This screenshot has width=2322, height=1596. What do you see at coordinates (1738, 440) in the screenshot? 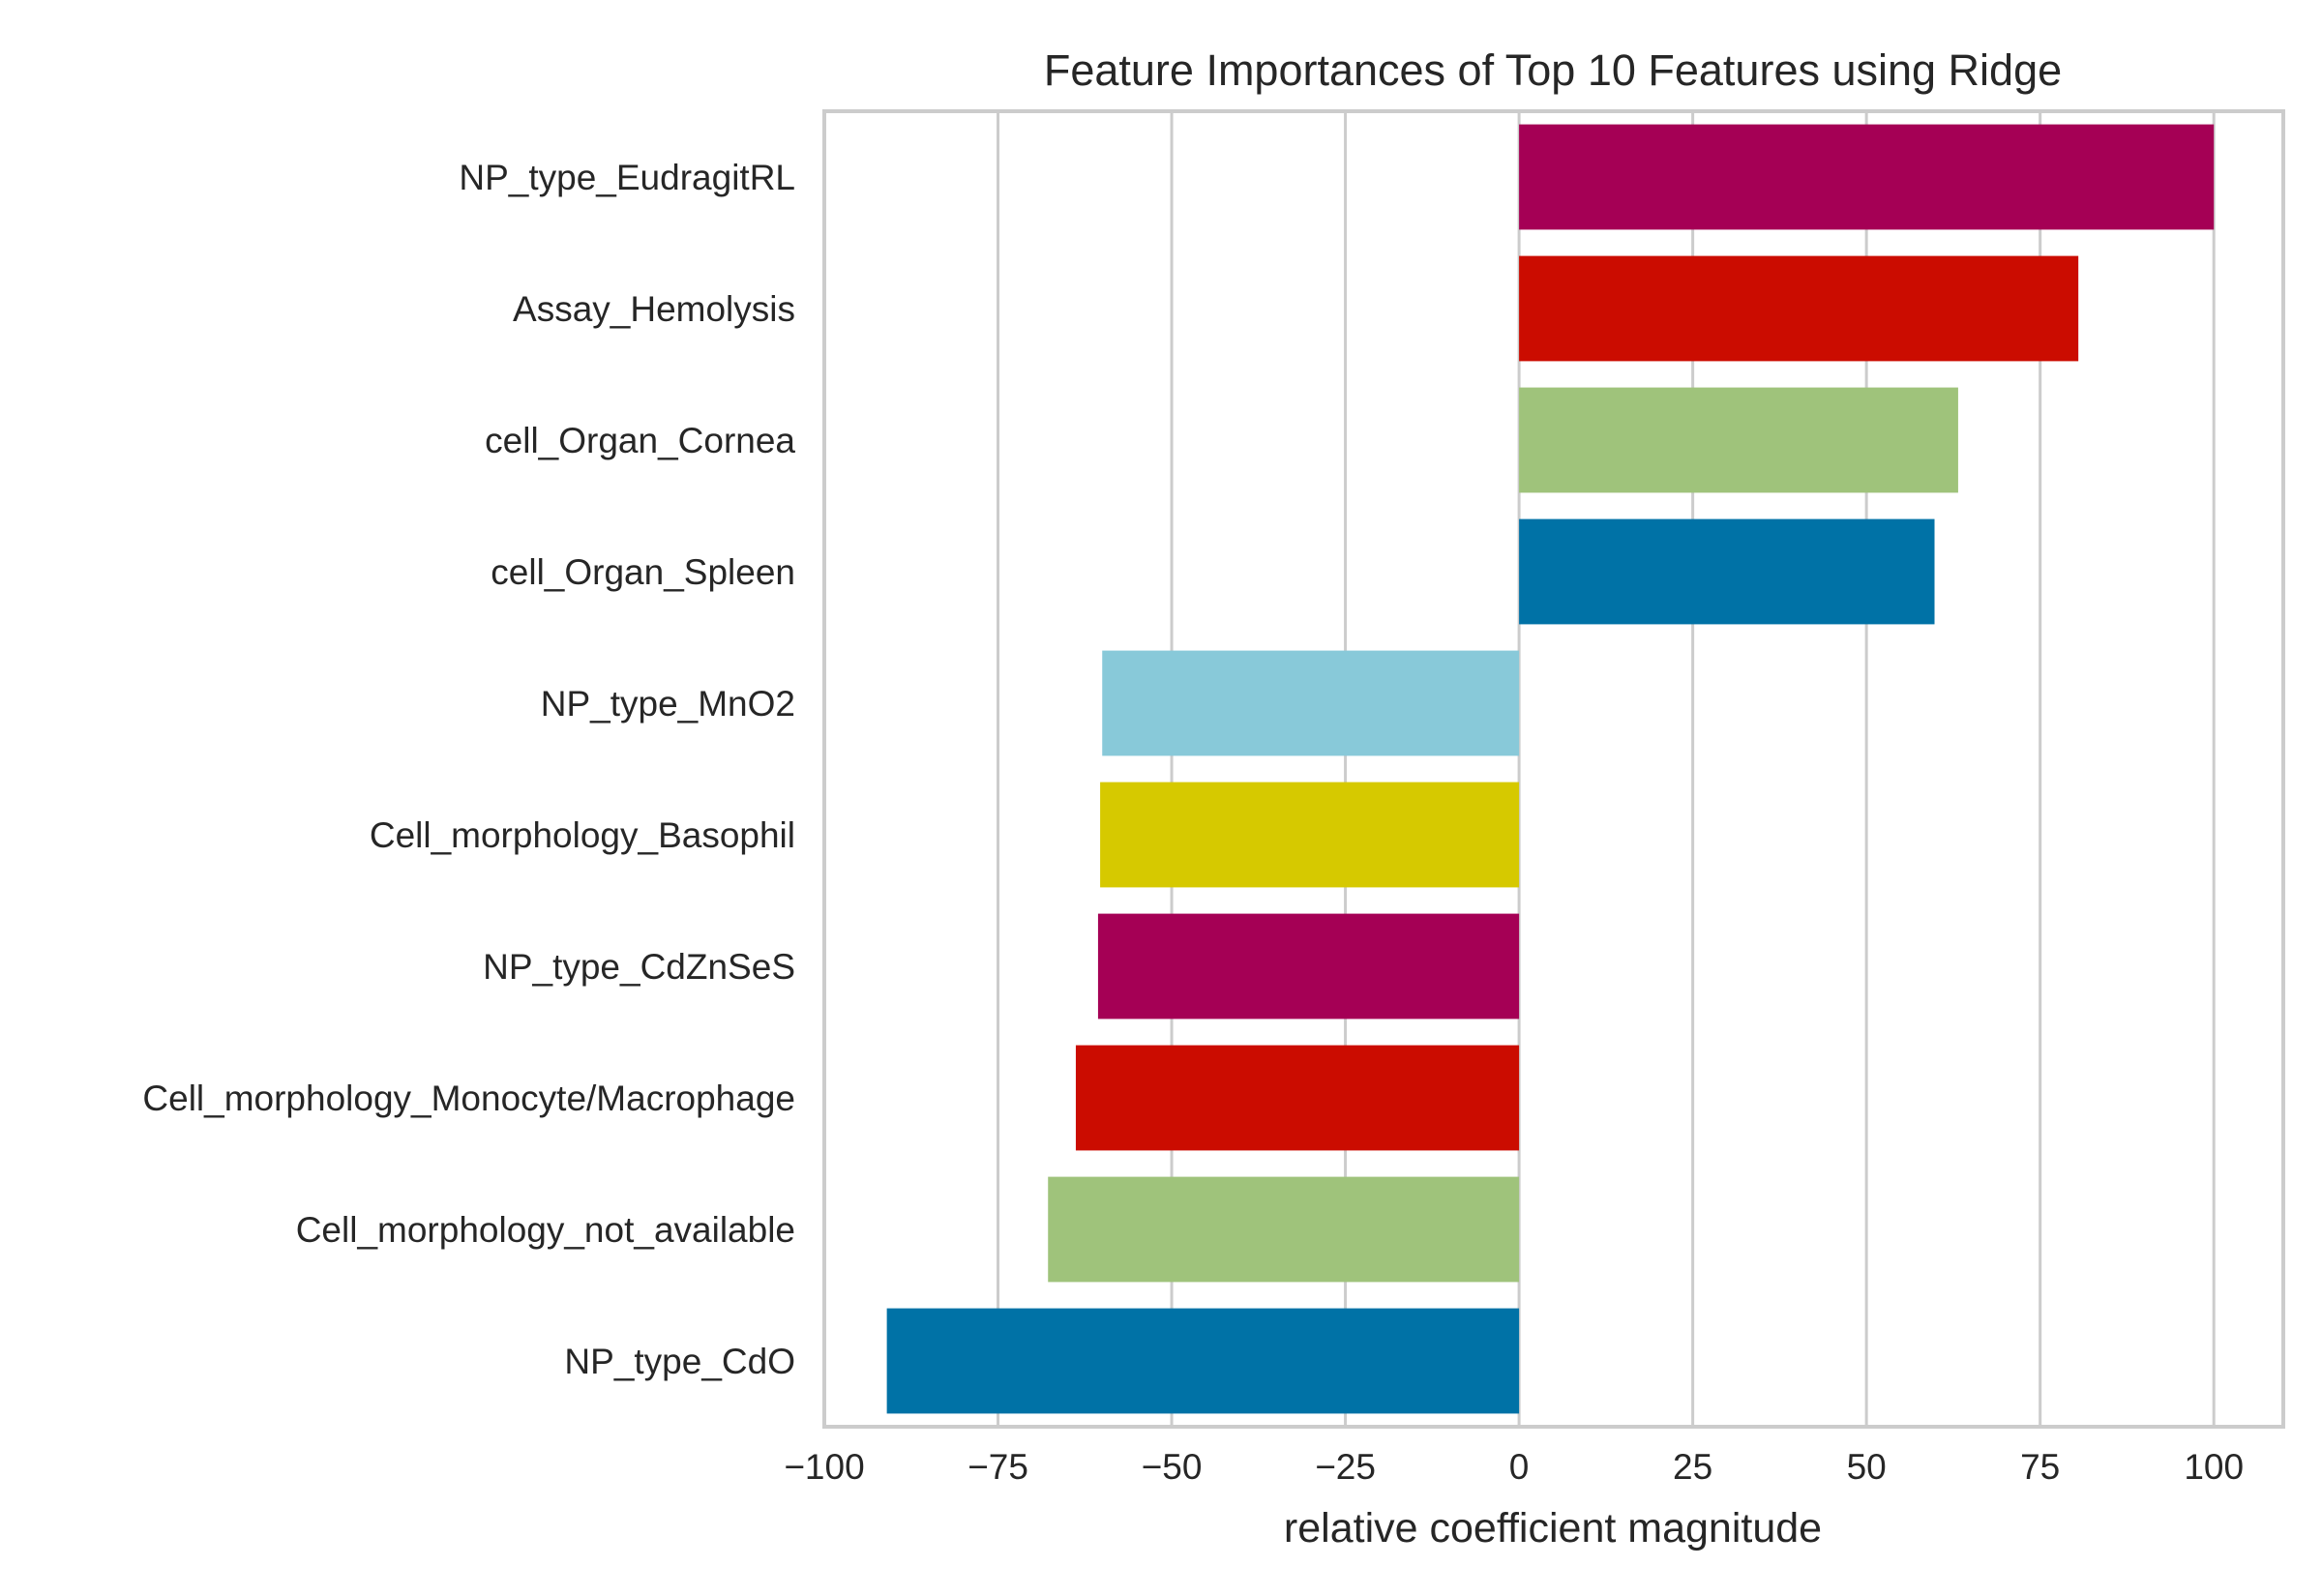
I see `bar-cell-organ-cornea` at bounding box center [1738, 440].